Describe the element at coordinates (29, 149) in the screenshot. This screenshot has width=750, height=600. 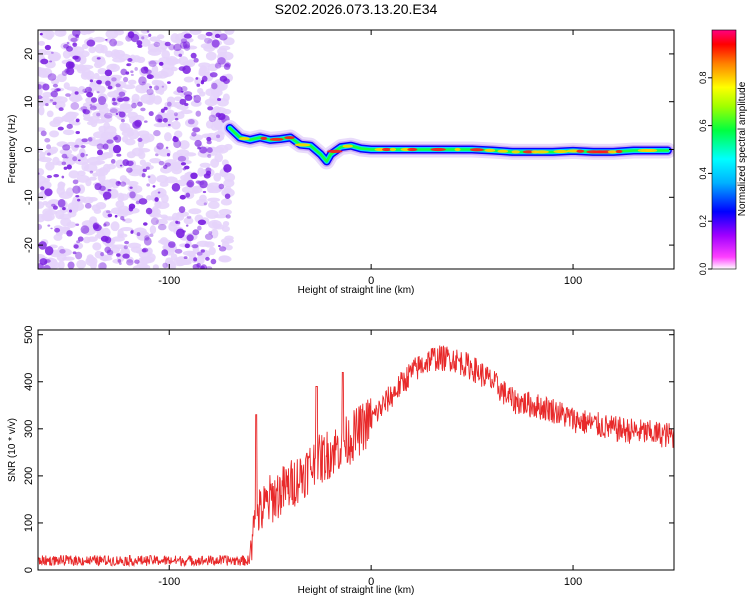
I see `spectrogram-y-tick-label: 0` at that location.